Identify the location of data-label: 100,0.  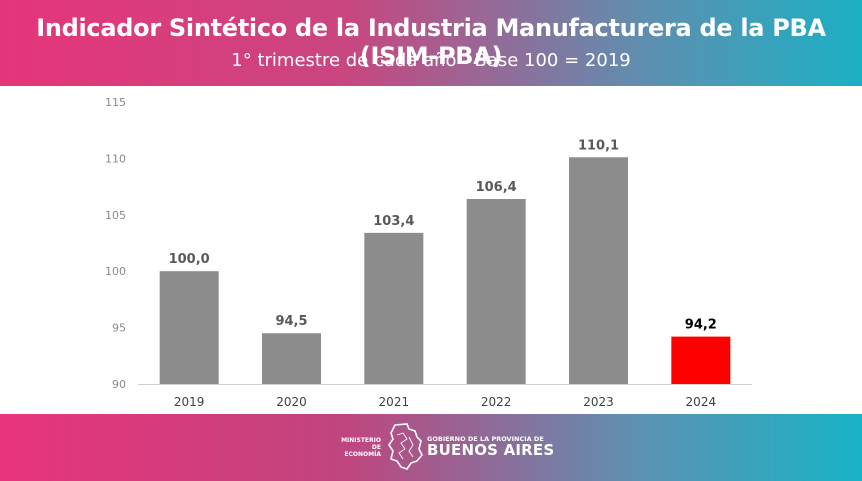
(189, 259).